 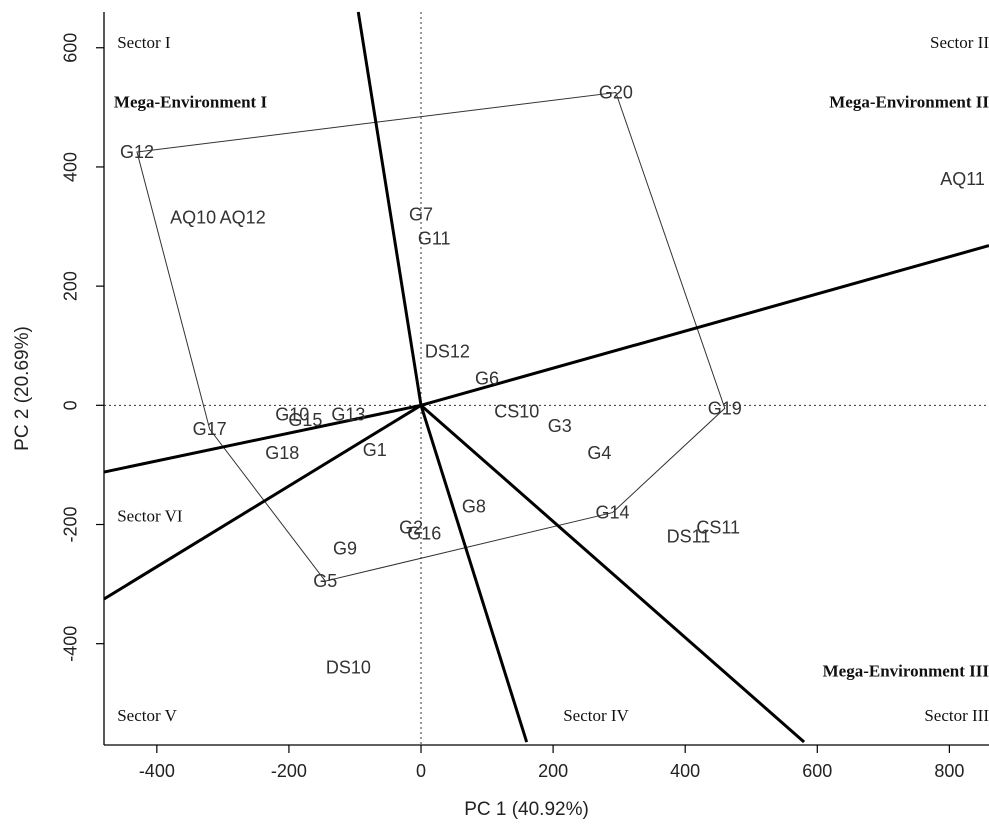 I want to click on genotype-label-g6: G6, so click(x=487, y=379).